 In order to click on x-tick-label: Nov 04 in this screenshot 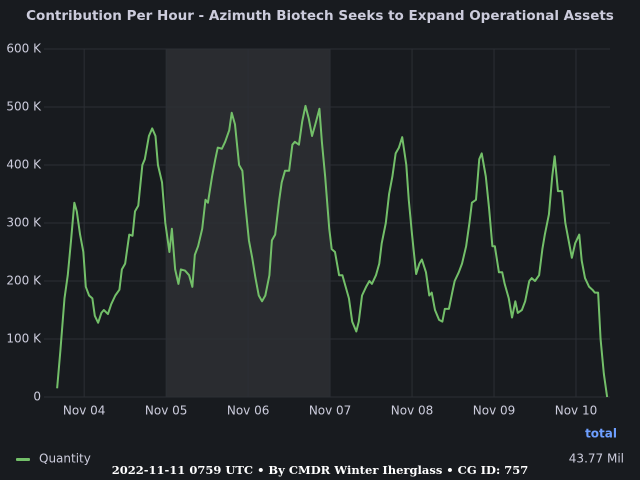, I will do `click(84, 411)`.